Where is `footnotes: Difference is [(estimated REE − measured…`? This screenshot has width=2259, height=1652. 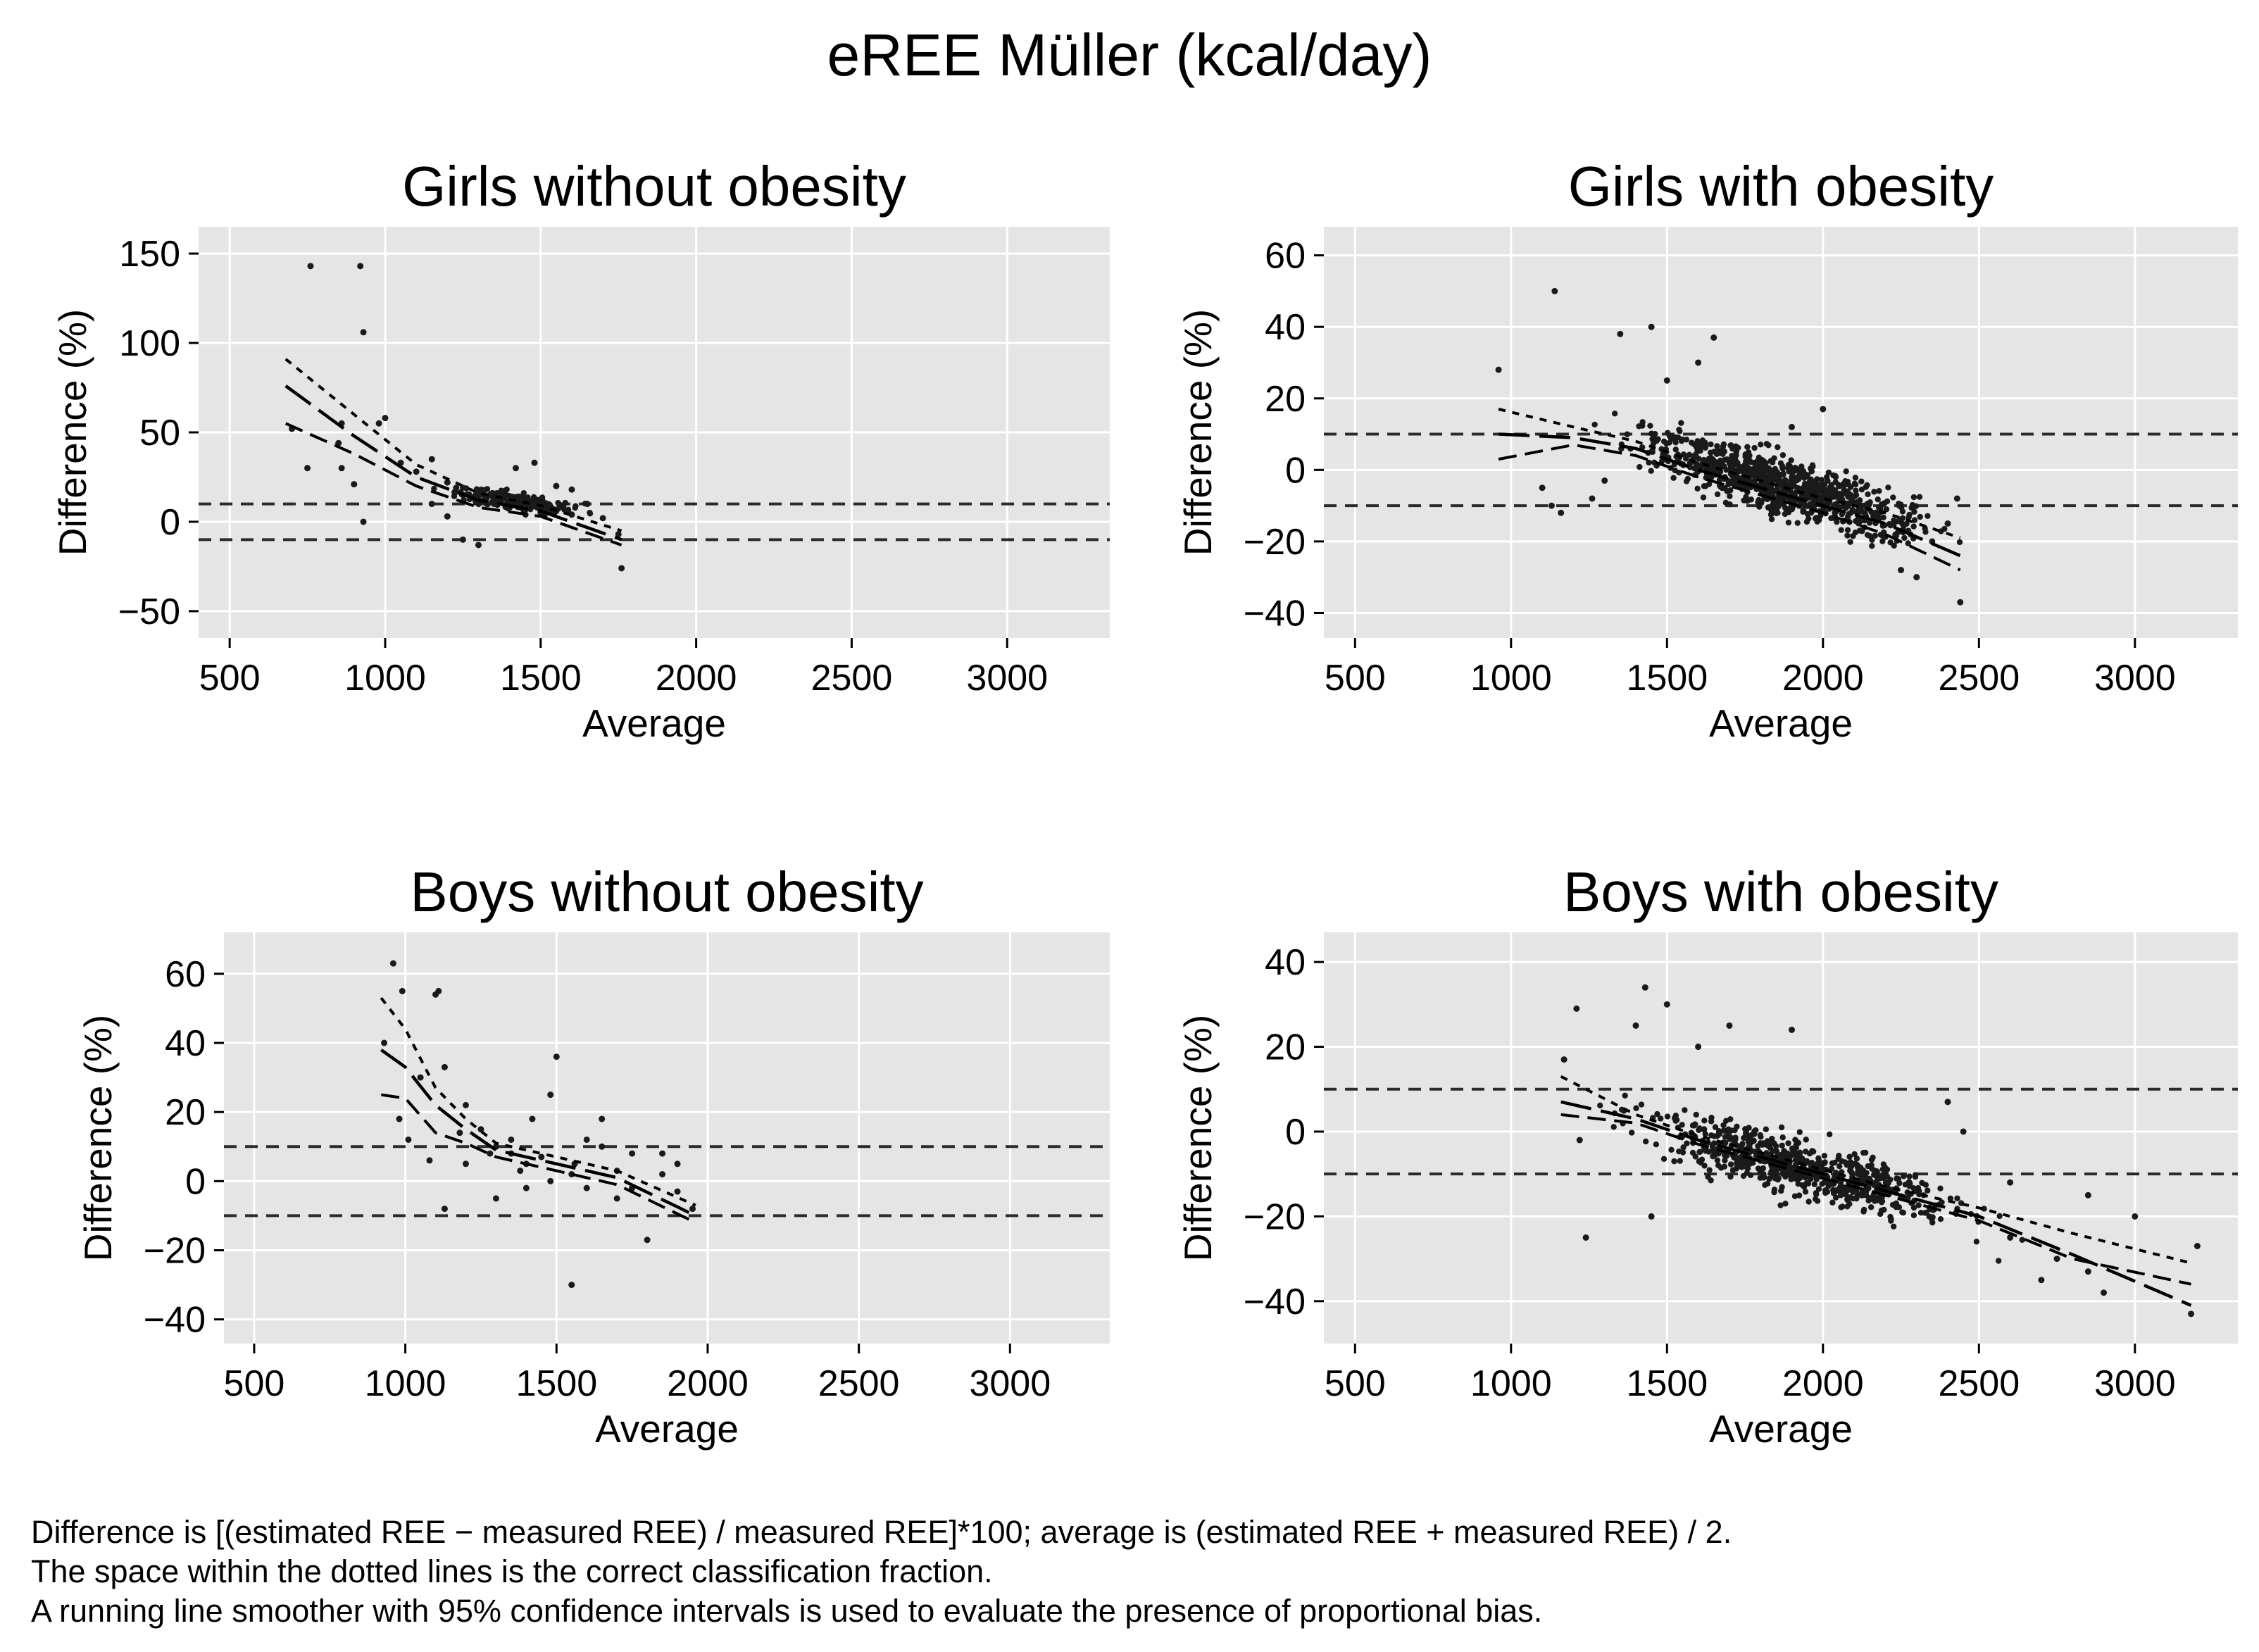
footnotes: Difference is [(estimated REE − measured… is located at coordinates (881, 1572).